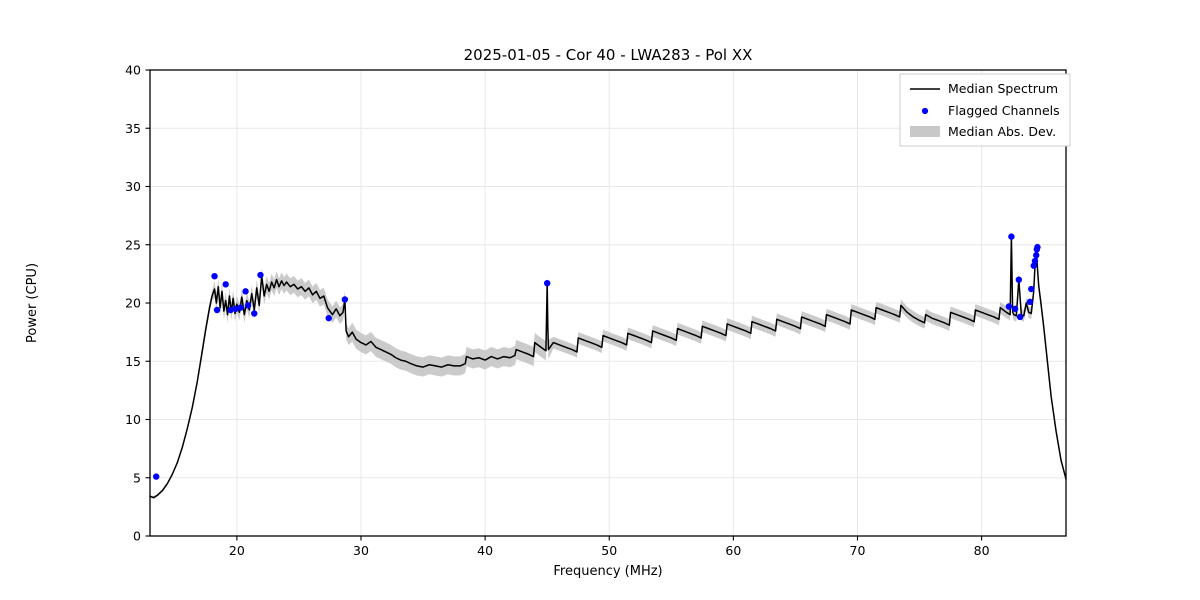  Describe the element at coordinates (133, 186) in the screenshot. I see `y-tick-label: 30` at that location.